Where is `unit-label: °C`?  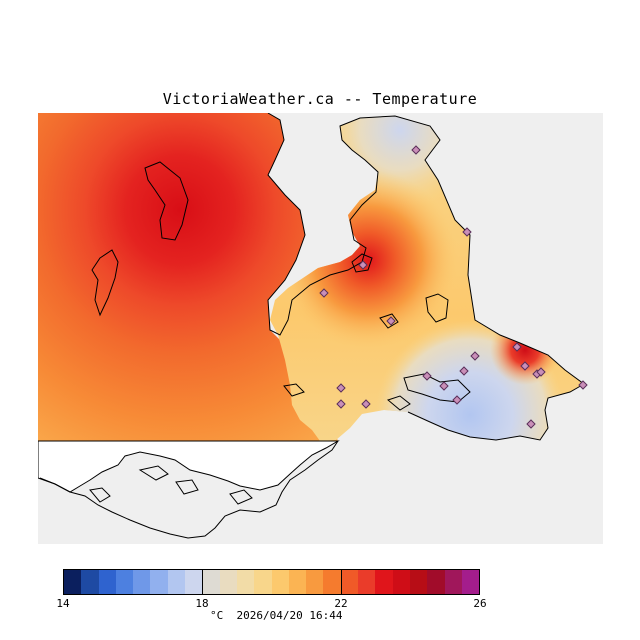
unit-label: °C is located at coordinates (217, 615).